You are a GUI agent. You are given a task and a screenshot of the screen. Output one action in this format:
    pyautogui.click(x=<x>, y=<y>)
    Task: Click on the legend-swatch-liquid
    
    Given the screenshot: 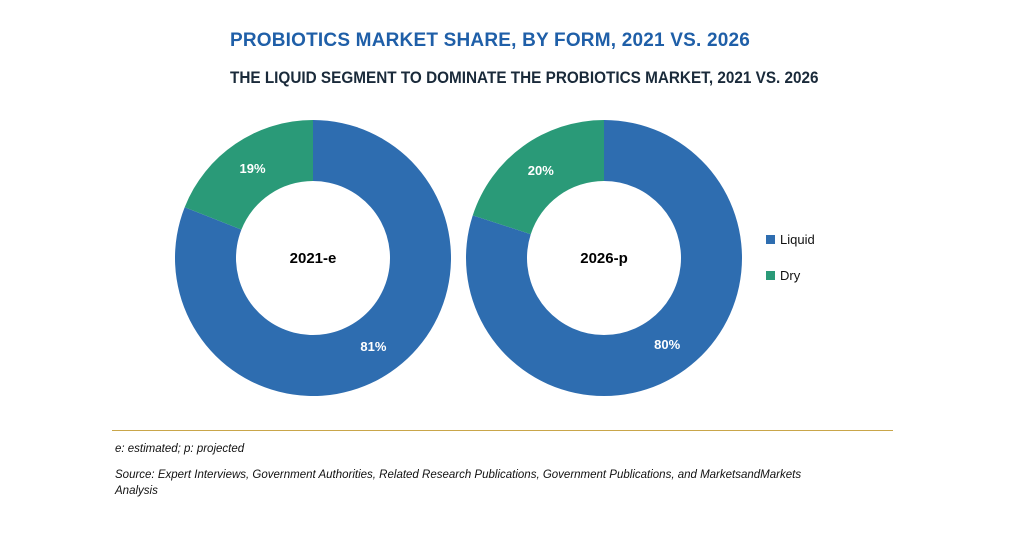 What is the action you would take?
    pyautogui.click(x=770, y=239)
    